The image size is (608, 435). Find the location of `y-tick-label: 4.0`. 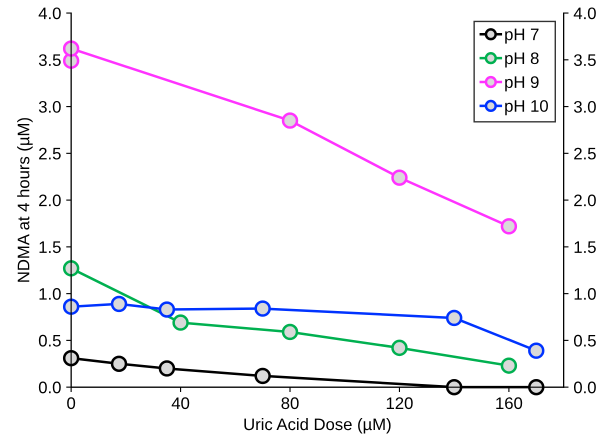

y-tick-label: 4.0 is located at coordinates (49, 13).